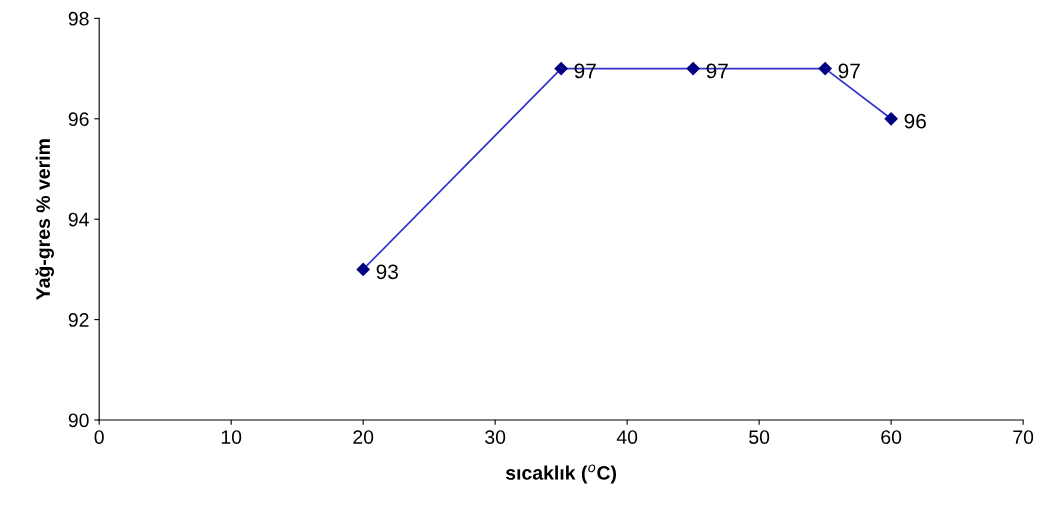 The height and width of the screenshot is (525, 1044). Describe the element at coordinates (78, 18) in the screenshot. I see `y-tick-label: 98` at that location.